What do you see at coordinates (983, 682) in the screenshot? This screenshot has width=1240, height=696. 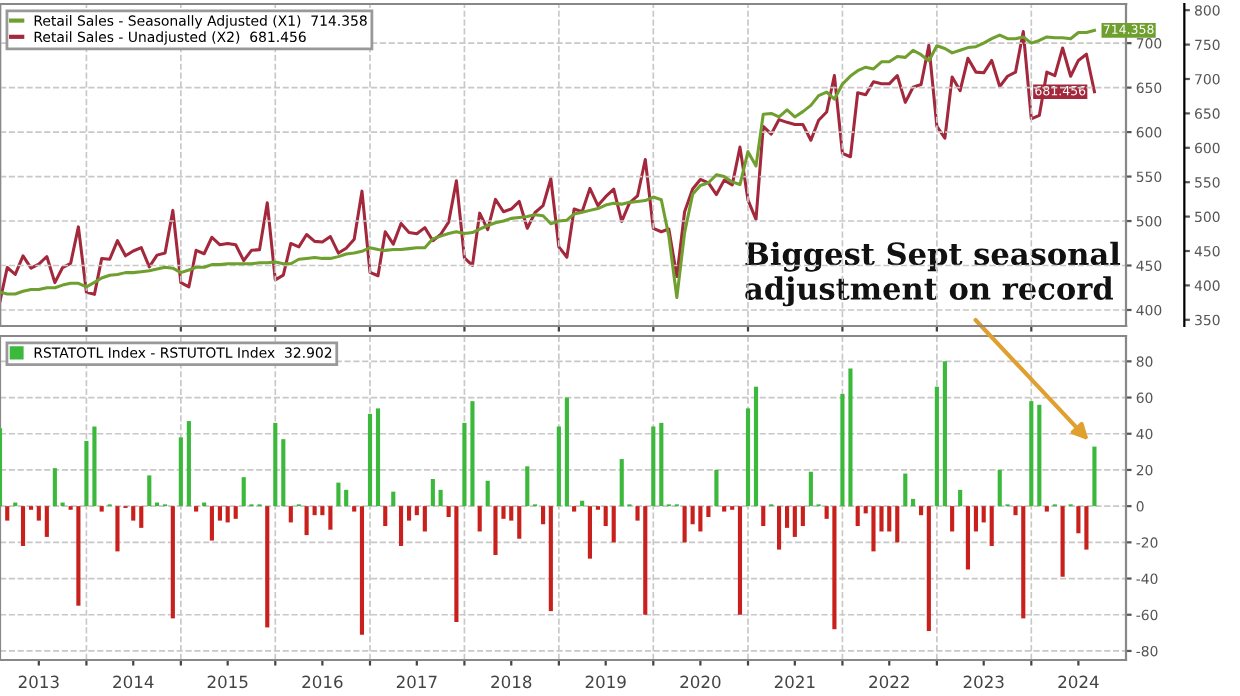 I see `x-tick-label: 2023` at bounding box center [983, 682].